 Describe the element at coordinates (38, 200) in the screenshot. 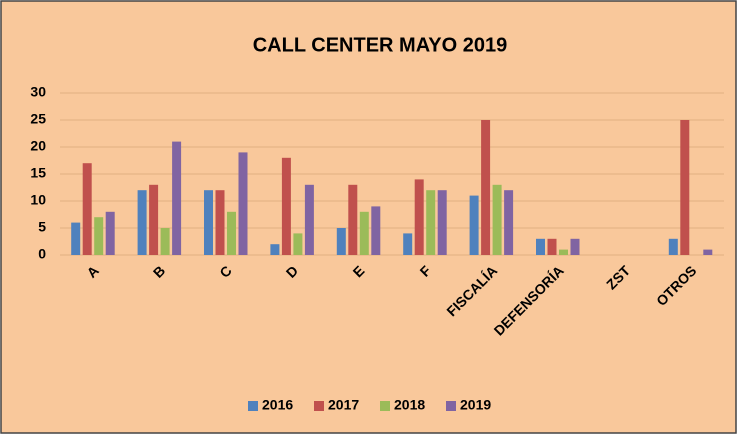

I see `y-tick-label: 10` at that location.